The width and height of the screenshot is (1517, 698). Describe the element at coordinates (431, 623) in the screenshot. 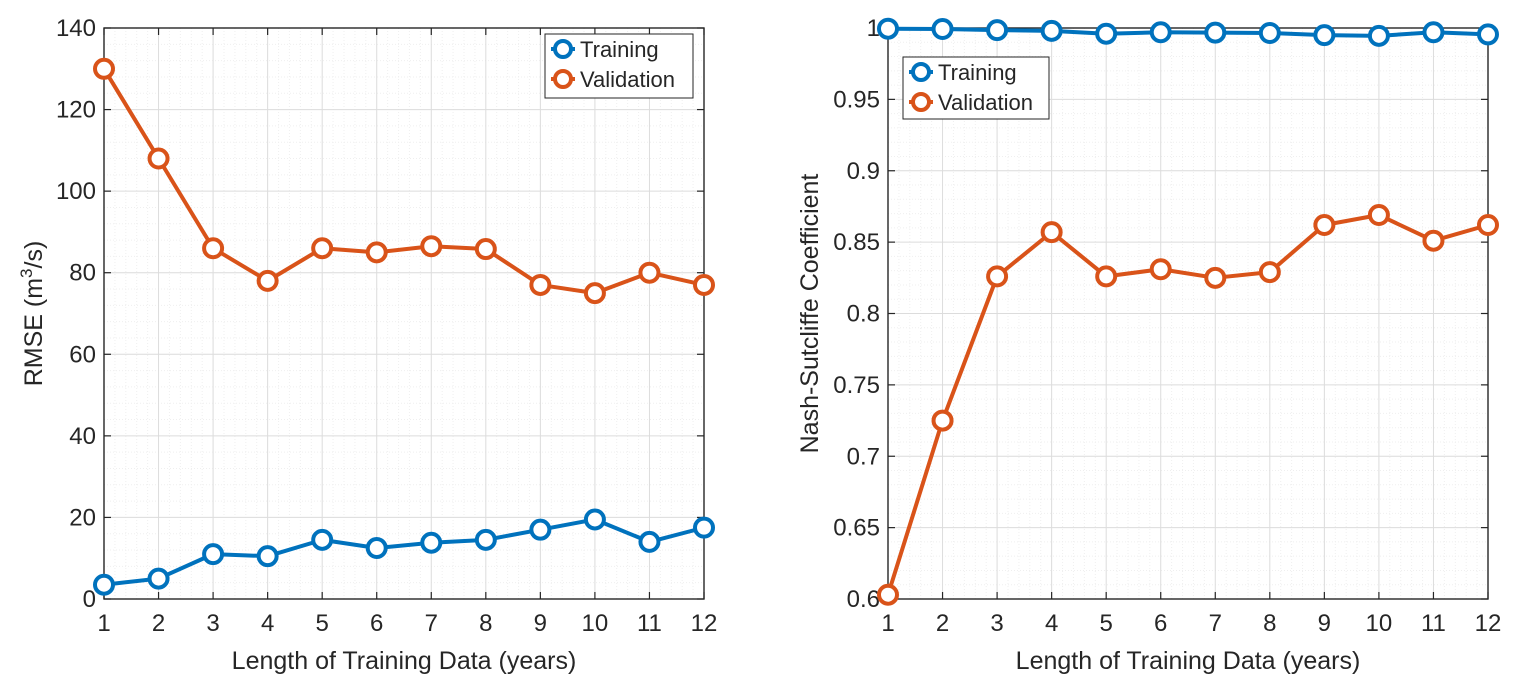

I see `x-tick-label: 7` at that location.